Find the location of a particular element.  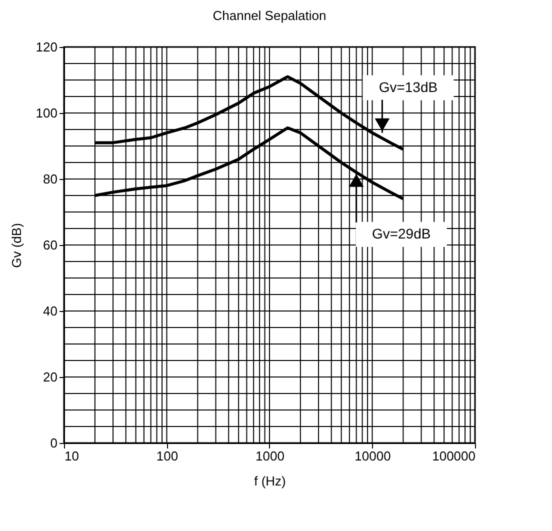

x-axis-title: f (Hz) is located at coordinates (270, 481).